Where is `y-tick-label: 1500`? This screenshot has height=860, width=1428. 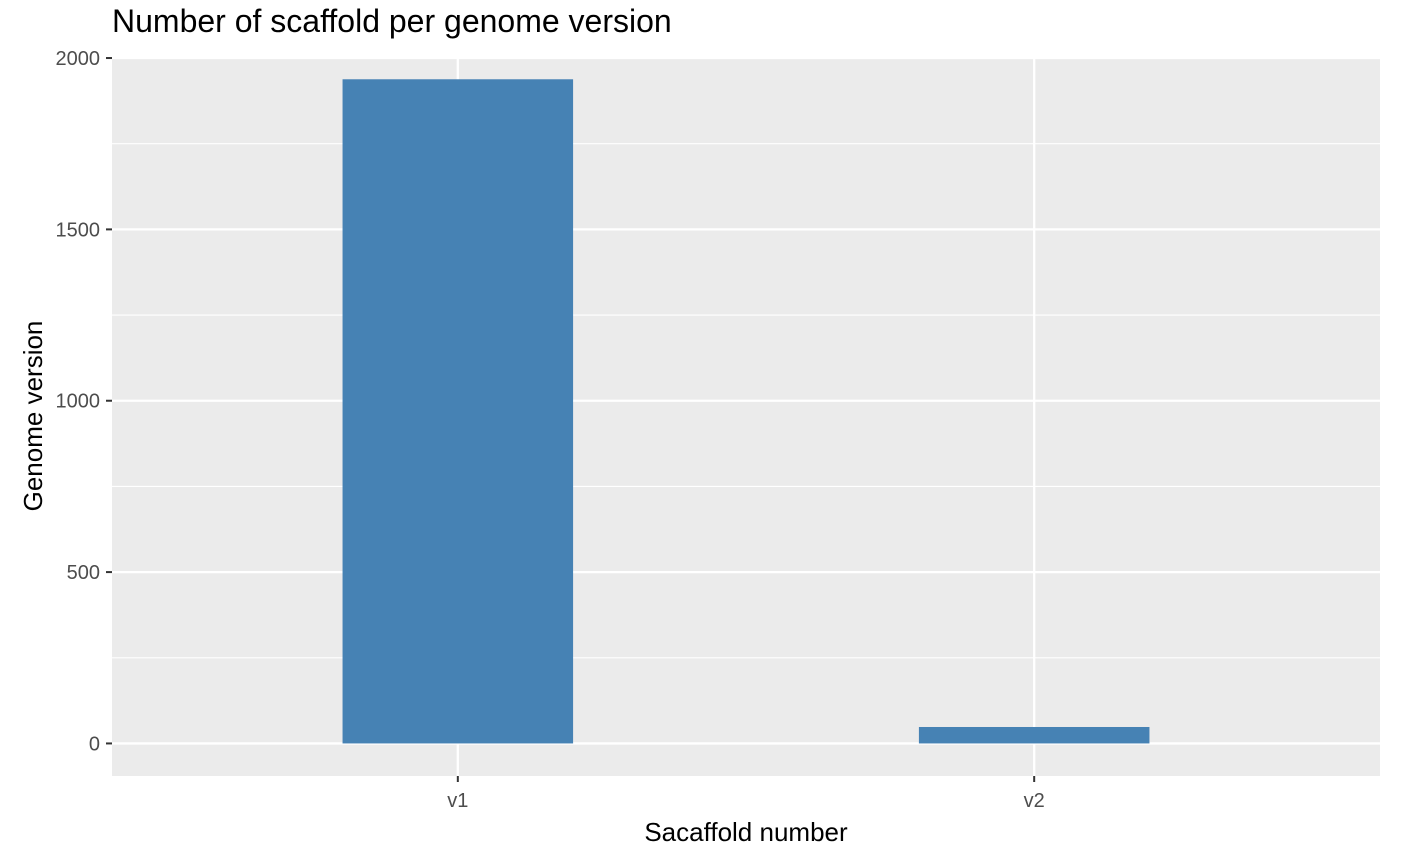 y-tick-label: 1500 is located at coordinates (78, 230).